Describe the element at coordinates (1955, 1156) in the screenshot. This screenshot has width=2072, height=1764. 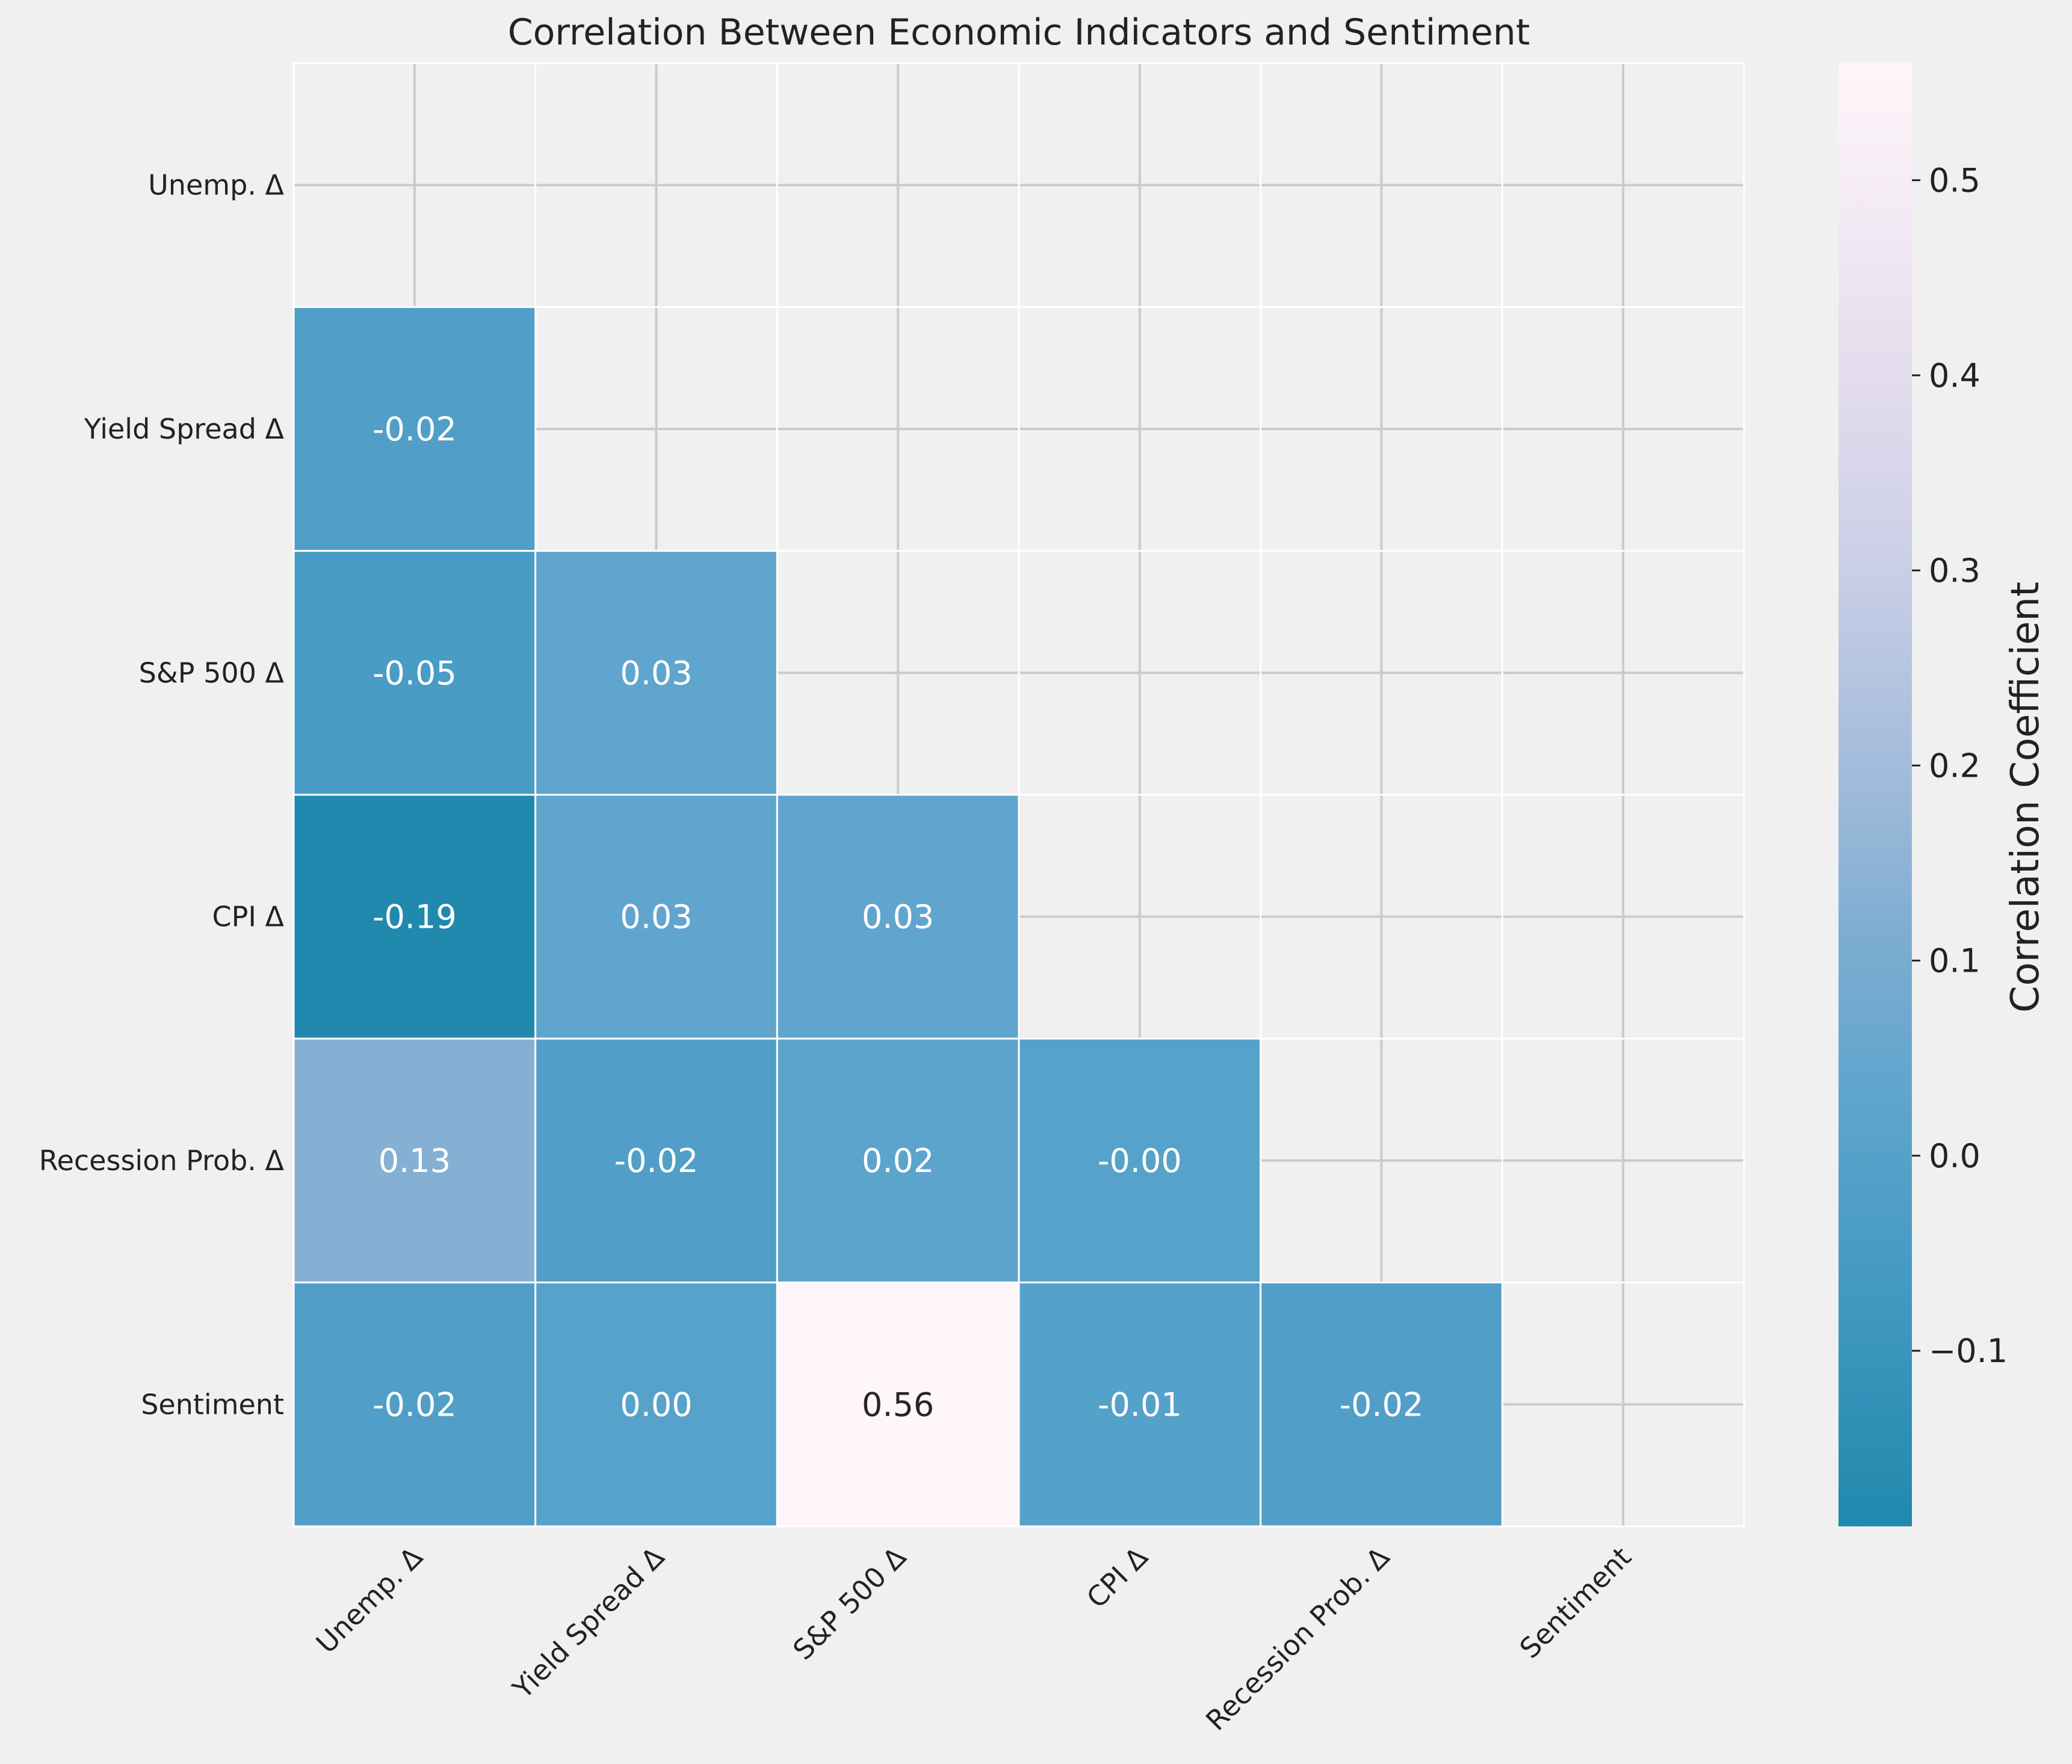
I see `colorbar-tick-label: 0.0` at that location.